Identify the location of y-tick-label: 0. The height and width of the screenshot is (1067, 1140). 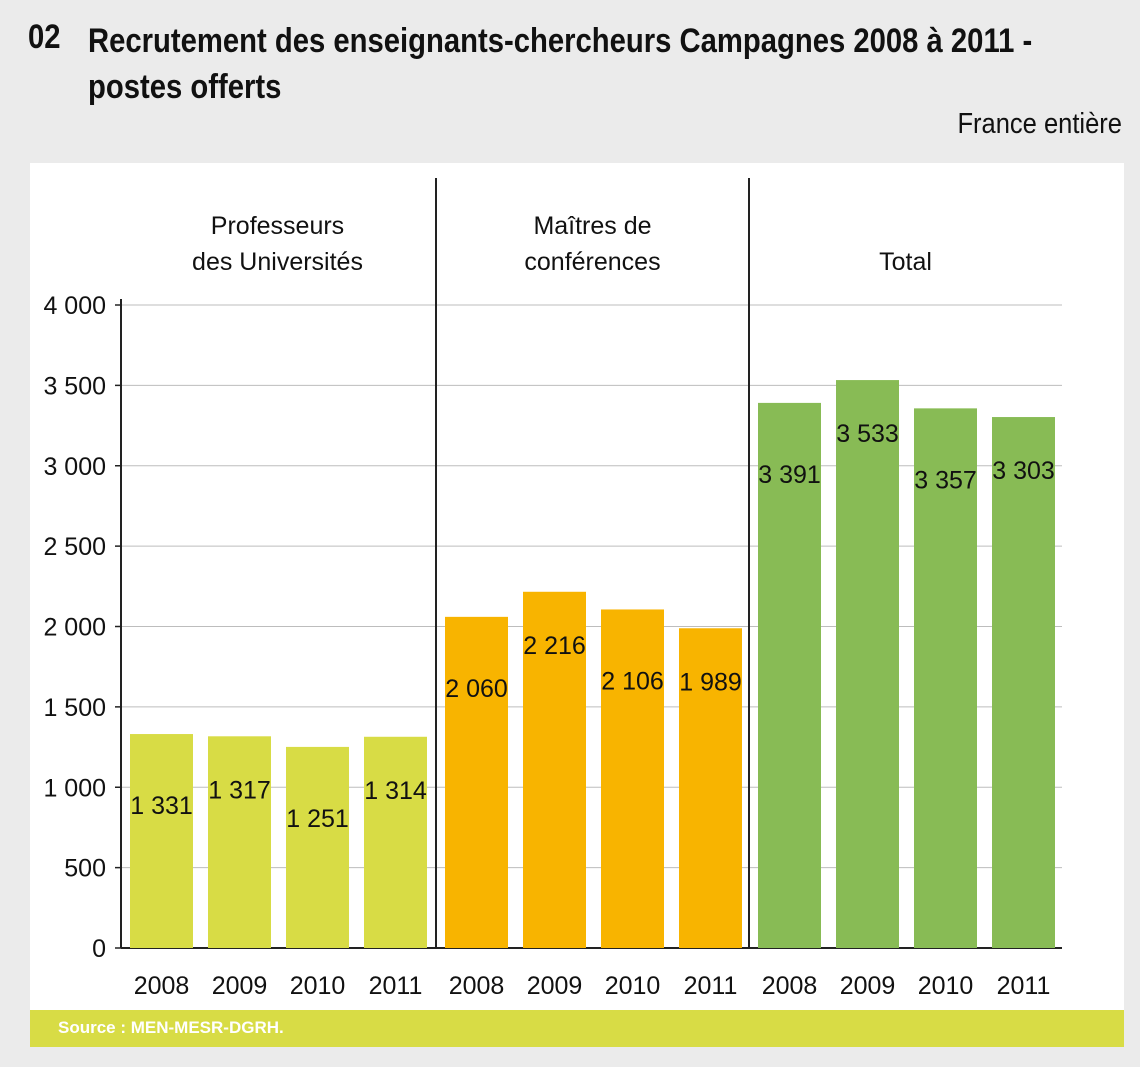
(99, 949).